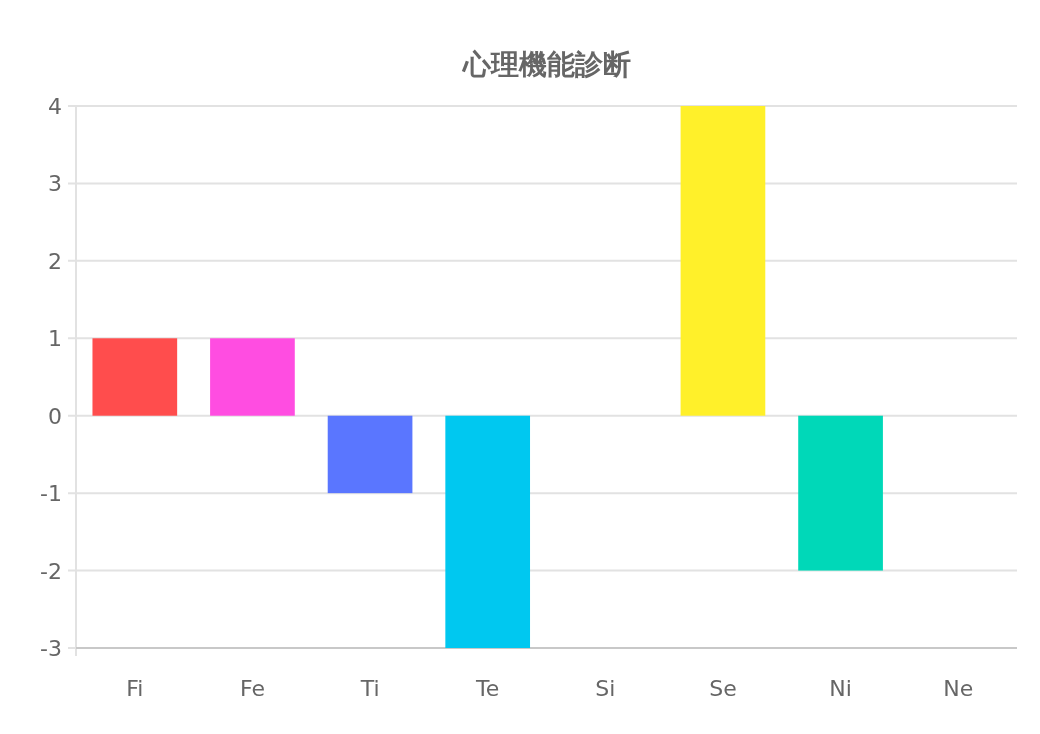  I want to click on y-tick-label: 2, so click(55, 261).